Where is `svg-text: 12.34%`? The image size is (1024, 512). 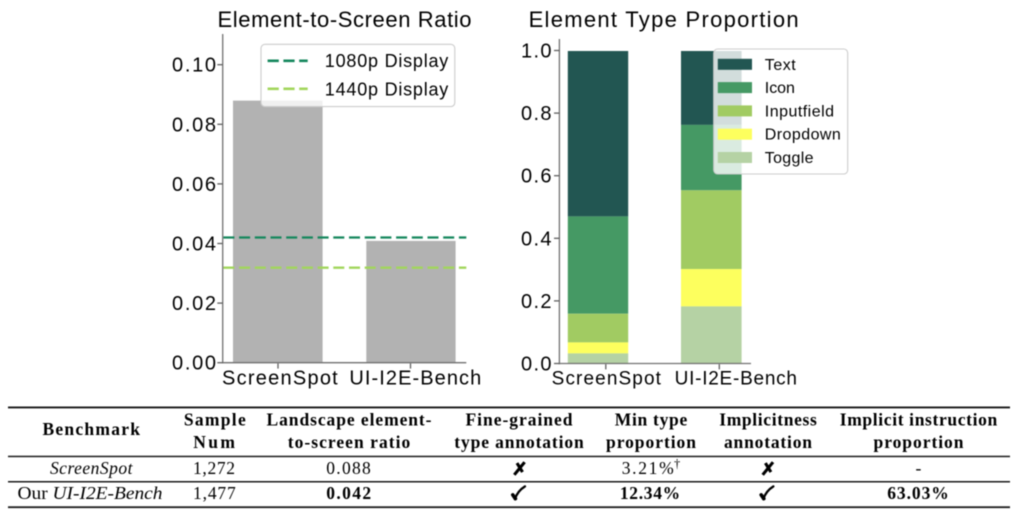
svg-text: 12.34% is located at coordinates (650, 493).